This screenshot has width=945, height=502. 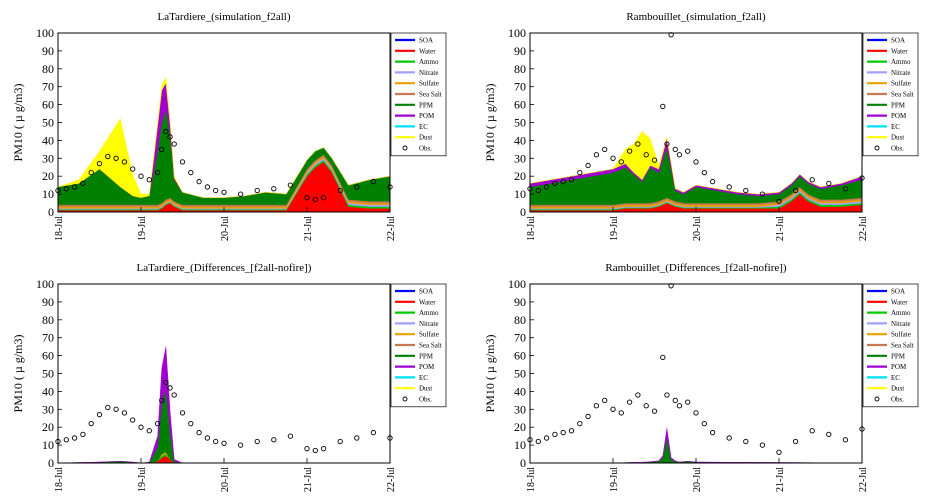 What do you see at coordinates (48, 445) in the screenshot?
I see `y-tick-label: 10` at bounding box center [48, 445].